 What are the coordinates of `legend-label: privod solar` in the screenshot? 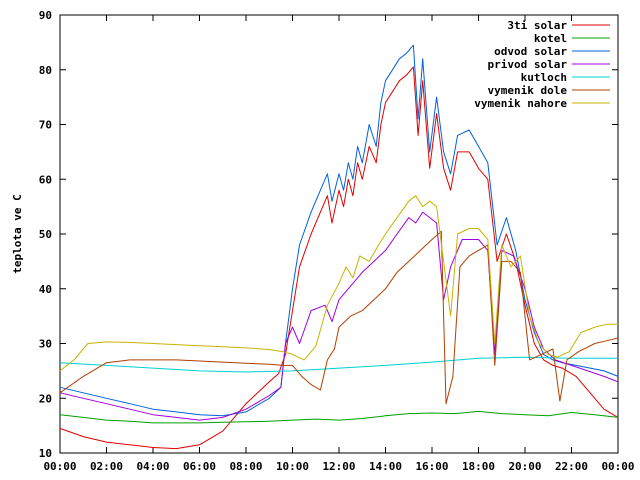 It's located at (528, 64).